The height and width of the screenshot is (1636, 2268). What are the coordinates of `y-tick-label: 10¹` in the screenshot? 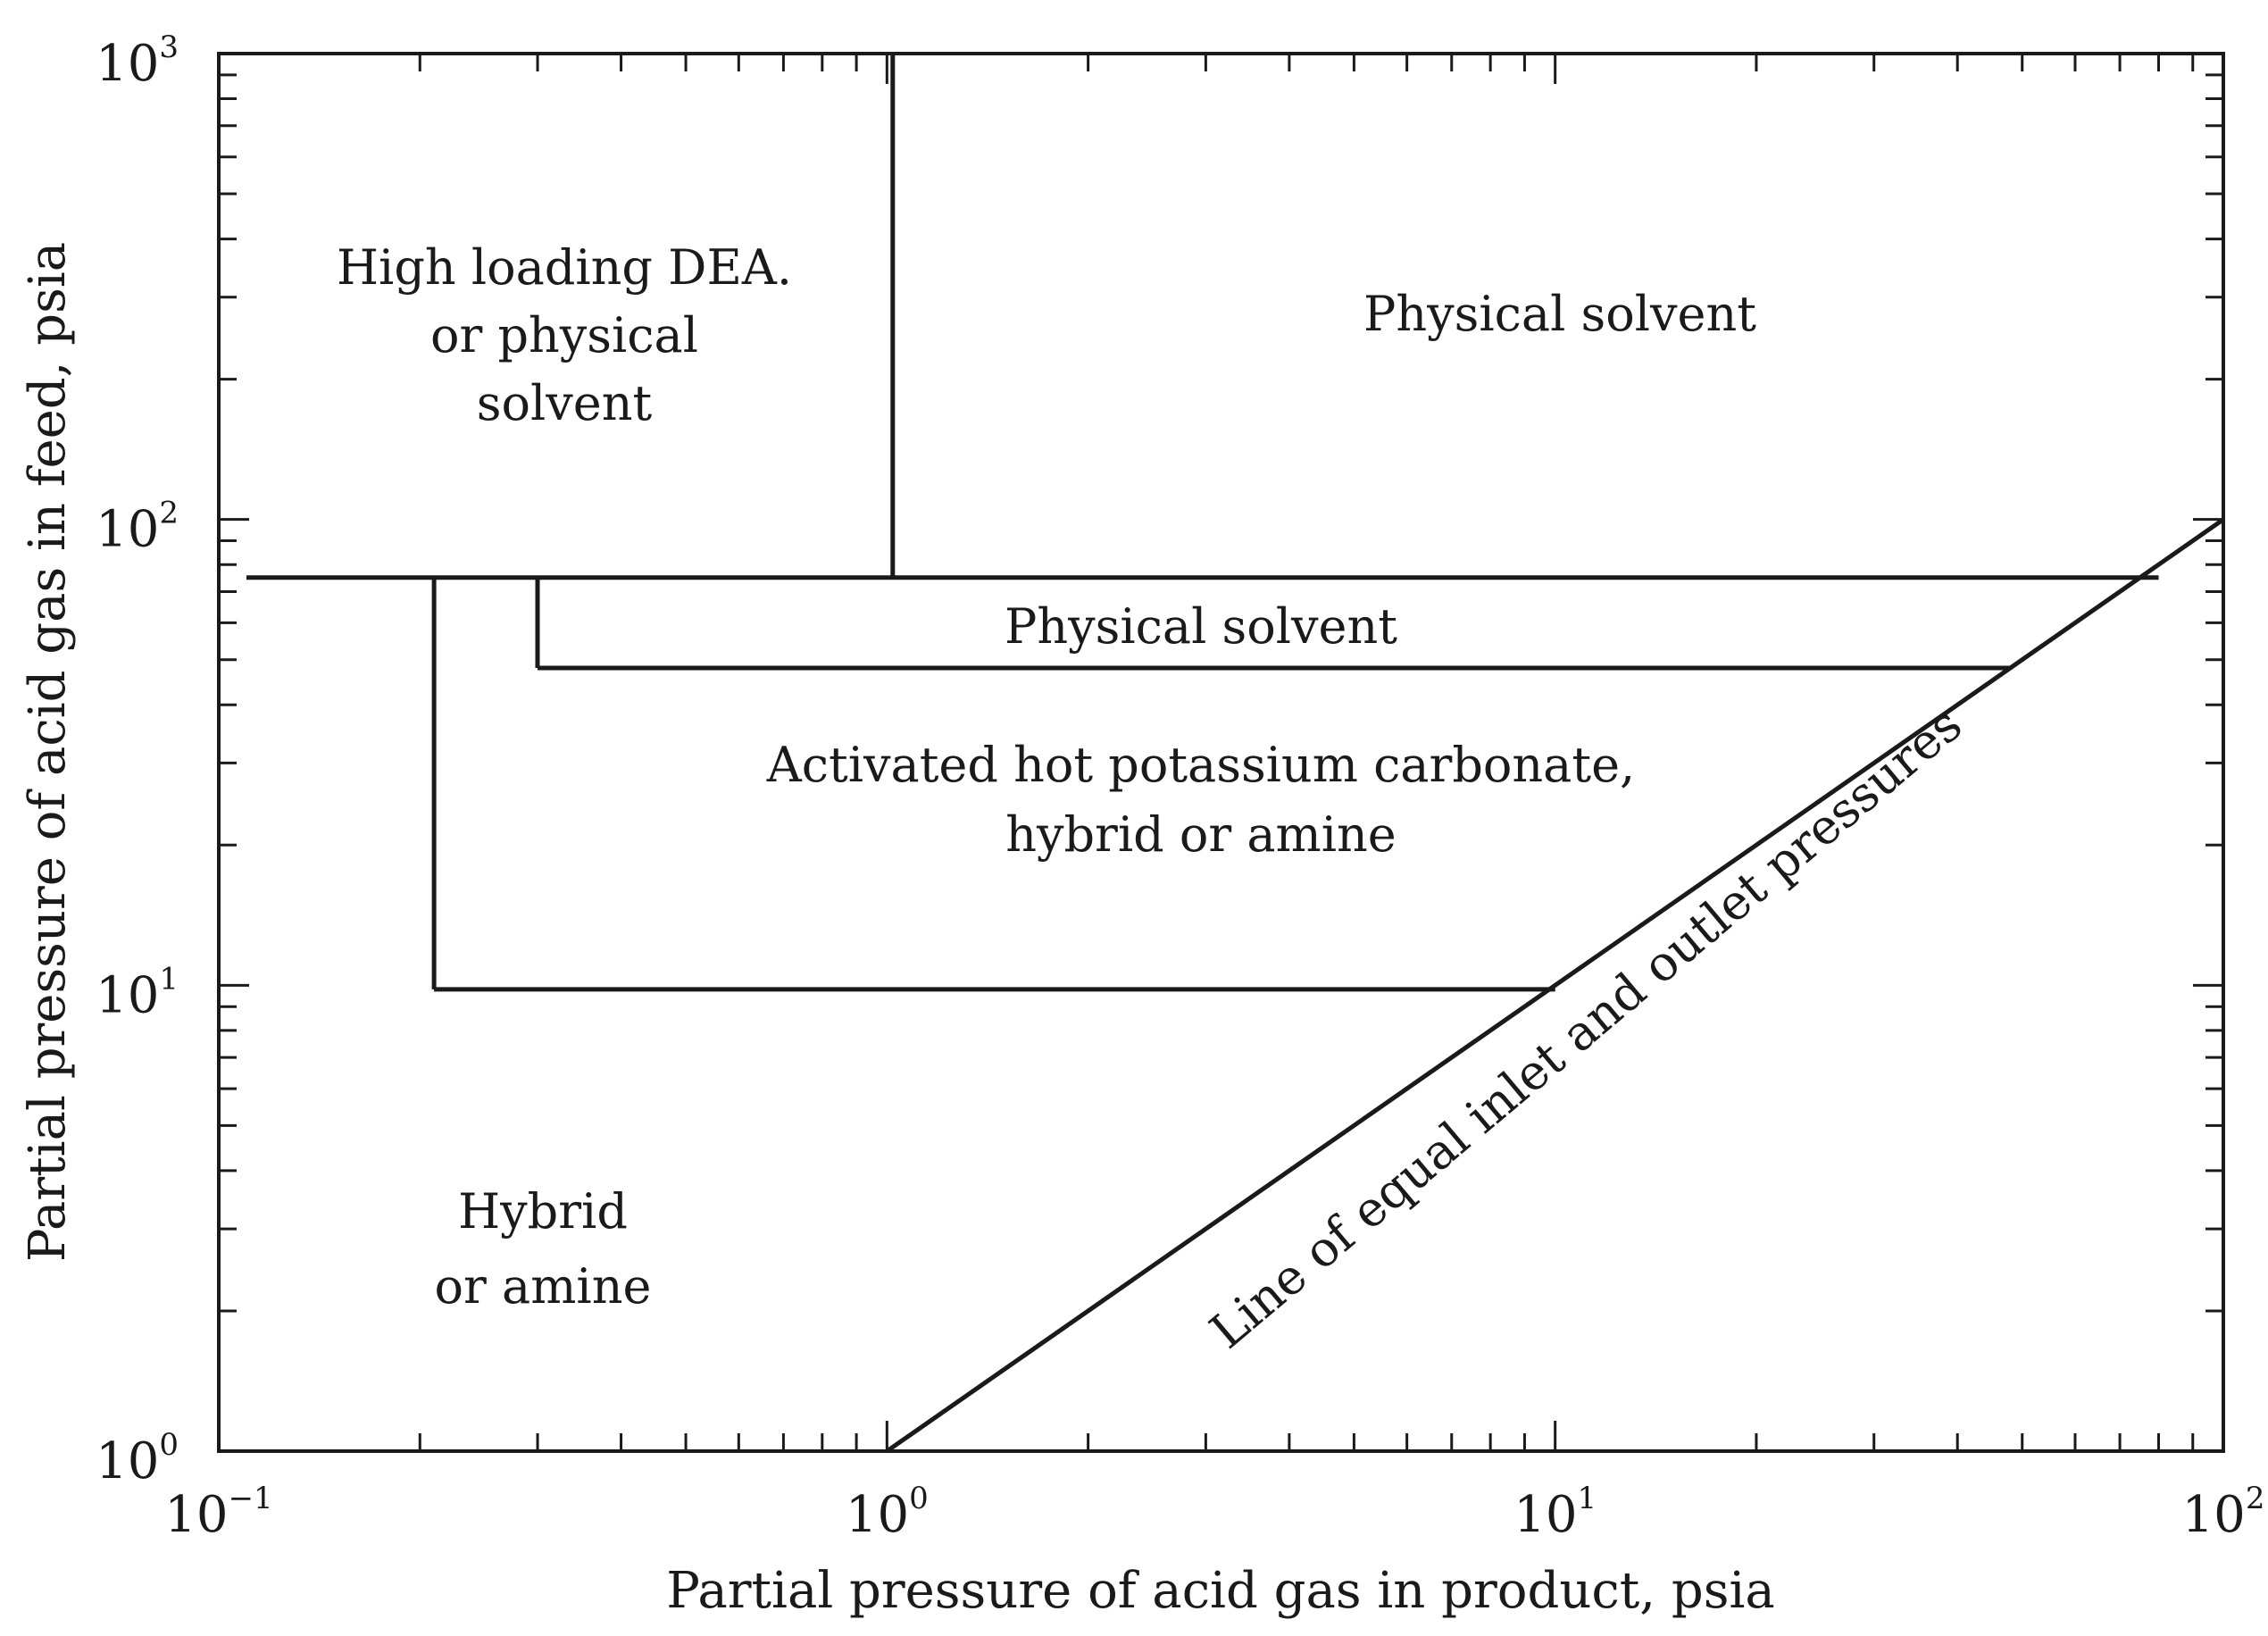 It's located at (137, 992).